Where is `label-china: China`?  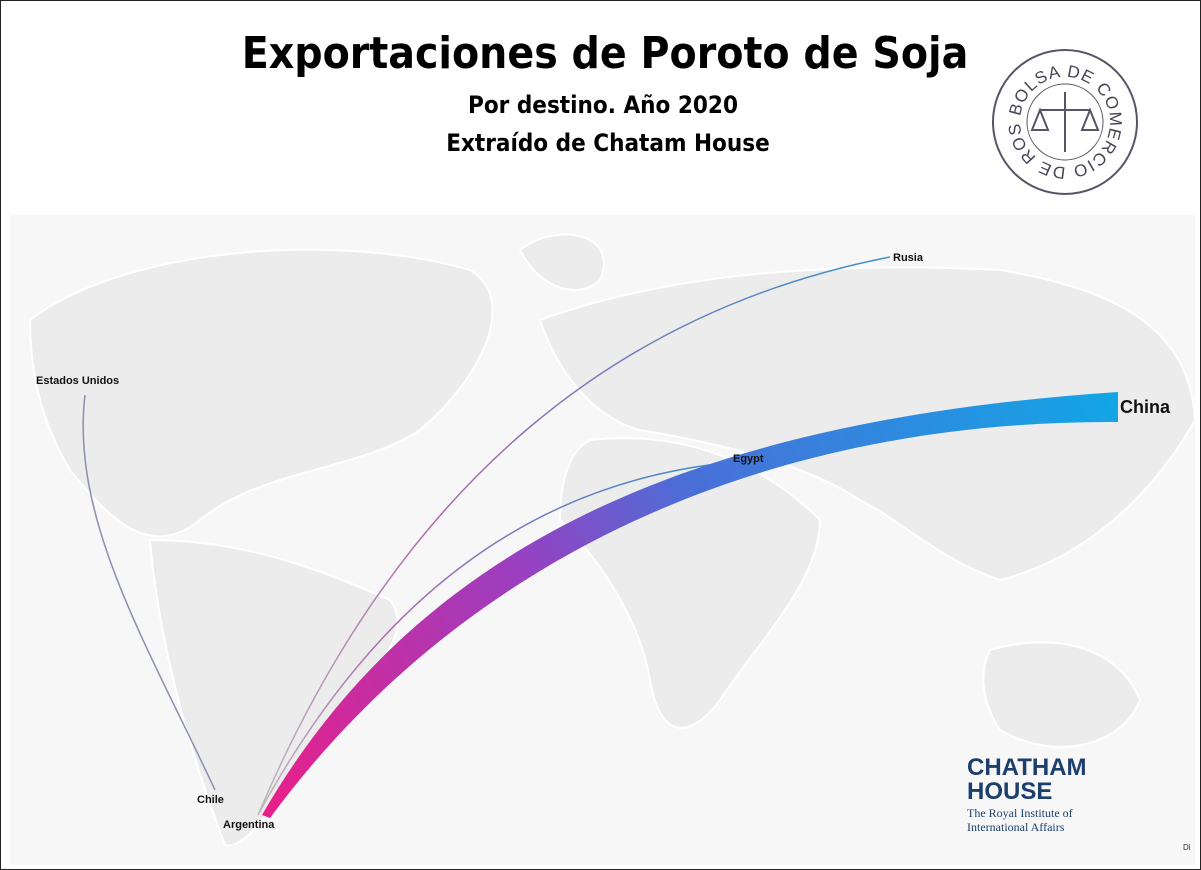
label-china: China is located at coordinates (1145, 407).